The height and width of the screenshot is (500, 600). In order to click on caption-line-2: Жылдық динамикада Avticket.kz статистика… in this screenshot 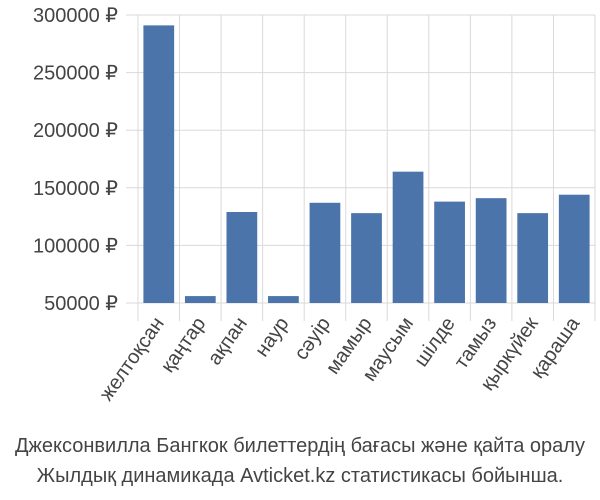, I will do `click(300, 476)`.